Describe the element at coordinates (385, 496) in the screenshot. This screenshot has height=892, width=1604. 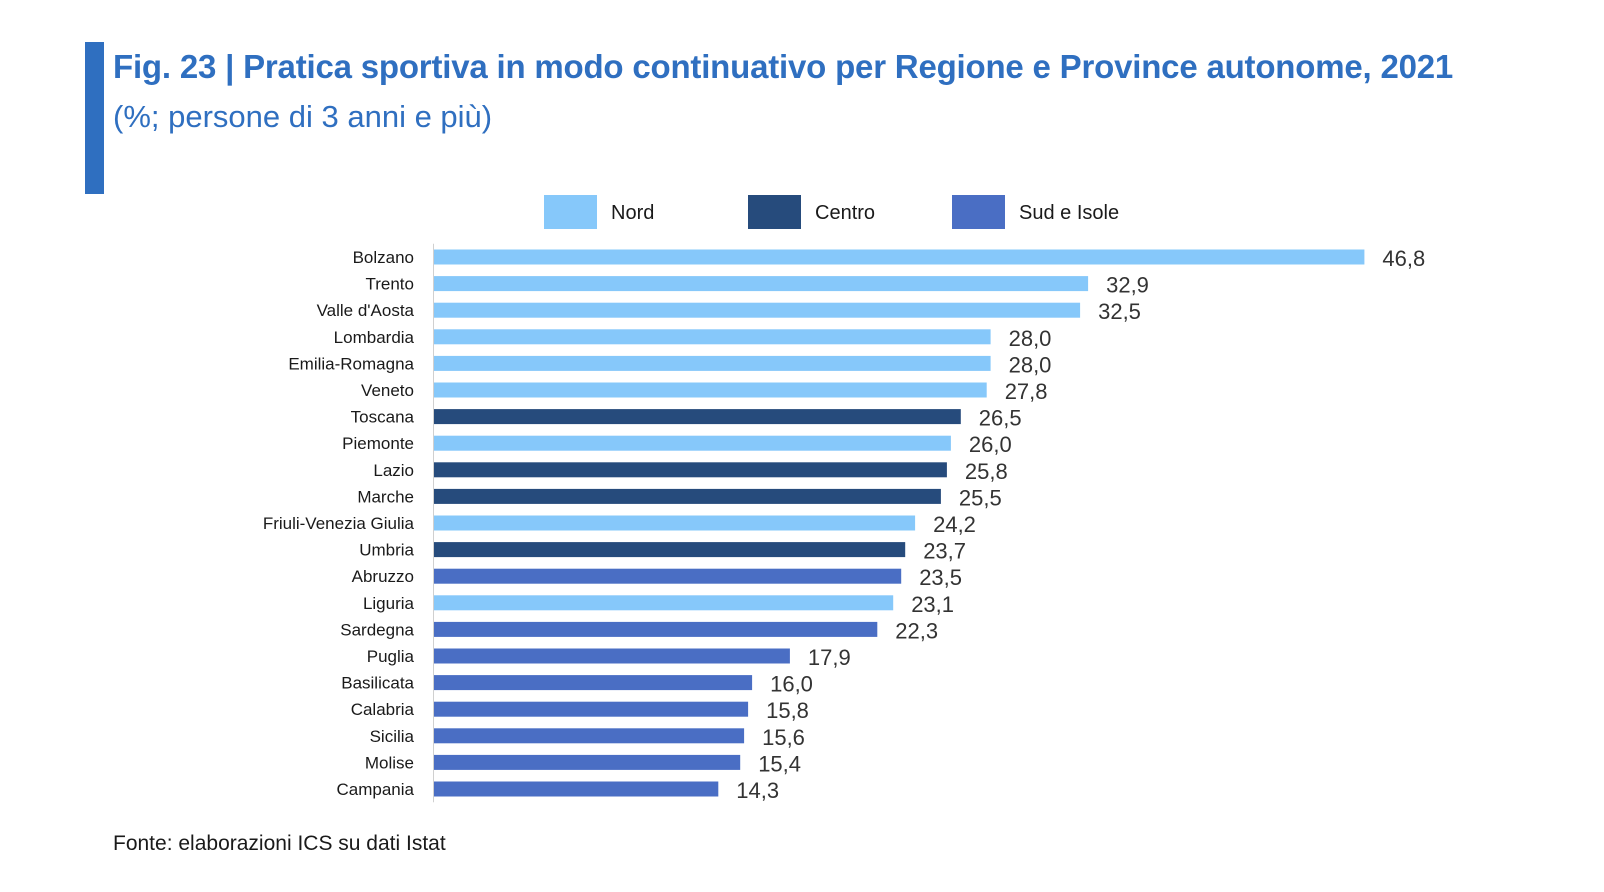
I see `category-label: Marche` at that location.